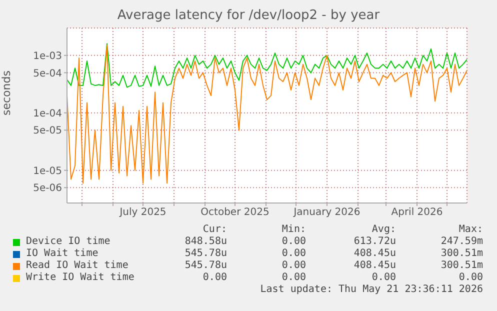  I want to click on legend-label: Write IO Wait time, so click(80, 277).